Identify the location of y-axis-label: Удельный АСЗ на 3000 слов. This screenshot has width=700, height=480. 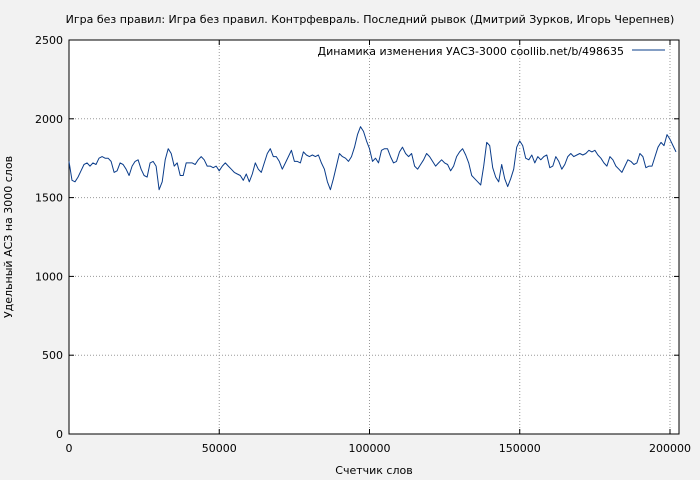
(8, 237).